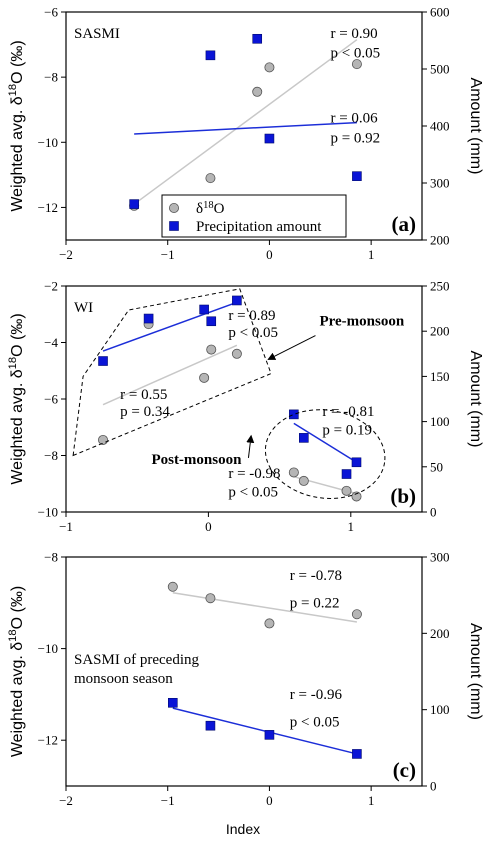 The image size is (488, 847). Describe the element at coordinates (404, 770) in the screenshot. I see `panel-label: (c)` at that location.